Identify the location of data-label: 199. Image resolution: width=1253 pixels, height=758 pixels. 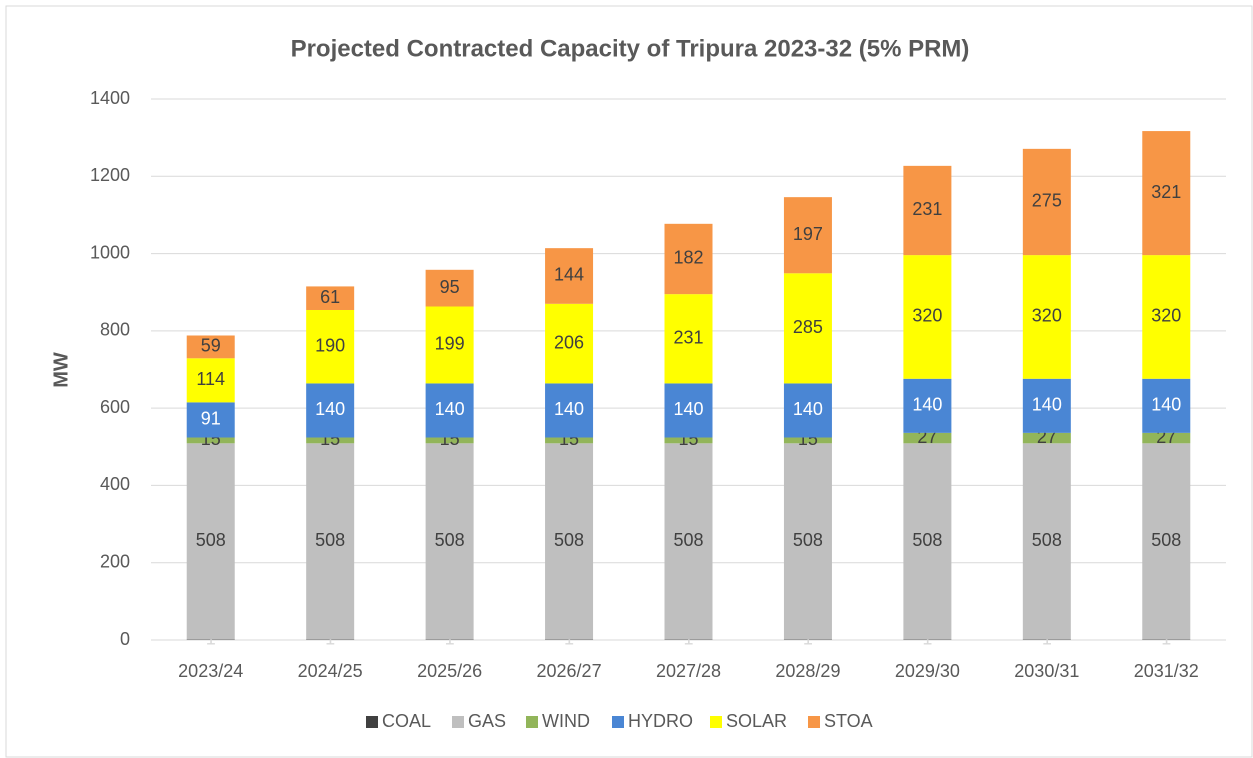
(450, 344).